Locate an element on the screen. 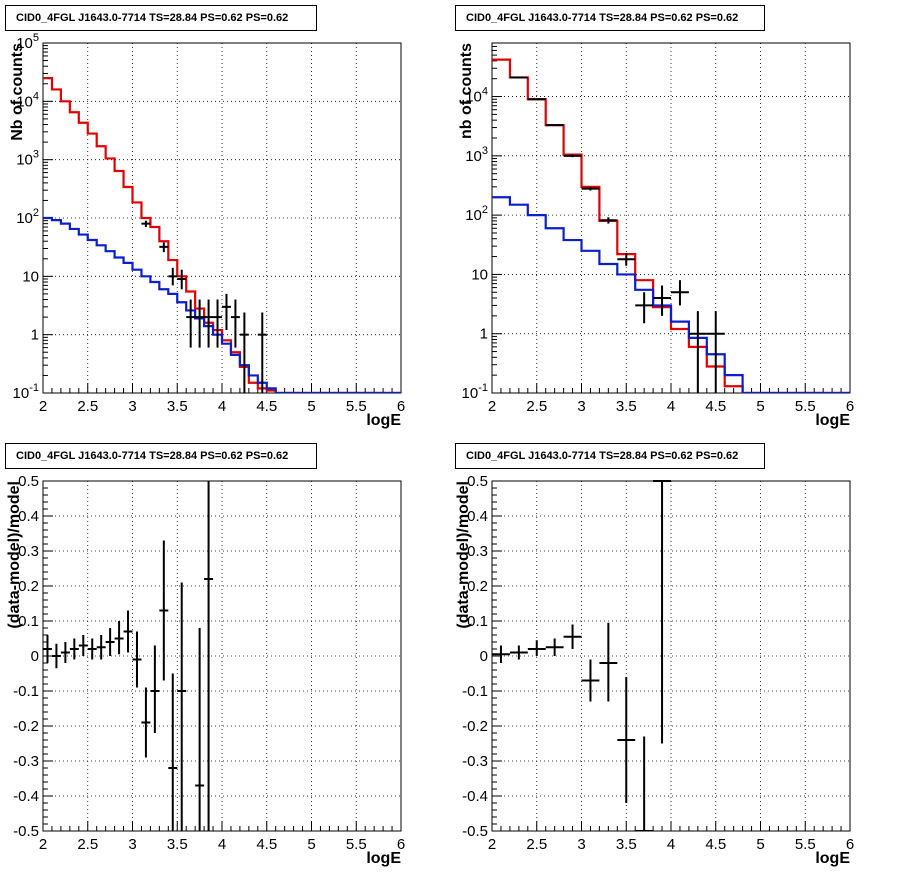 Image resolution: width=898 pixels, height=875 pixels. y-tick-label: 10⁻¹ is located at coordinates (475, 392).